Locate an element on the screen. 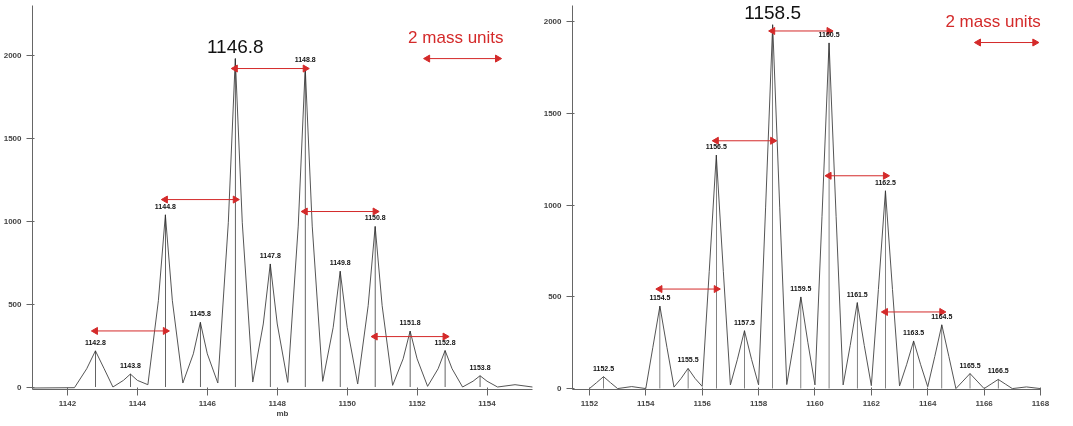  annotation: 1146.8 is located at coordinates (235, 46).